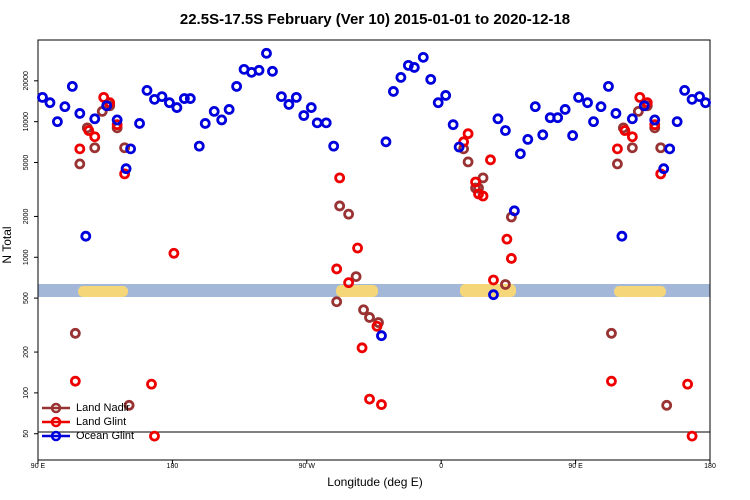  What do you see at coordinates (307, 466) in the screenshot?
I see `x-tick-label: 90 W` at bounding box center [307, 466].